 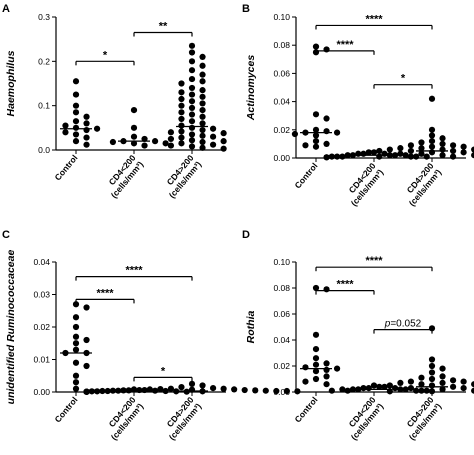 I want to click on significance-label: **, so click(x=163, y=27).